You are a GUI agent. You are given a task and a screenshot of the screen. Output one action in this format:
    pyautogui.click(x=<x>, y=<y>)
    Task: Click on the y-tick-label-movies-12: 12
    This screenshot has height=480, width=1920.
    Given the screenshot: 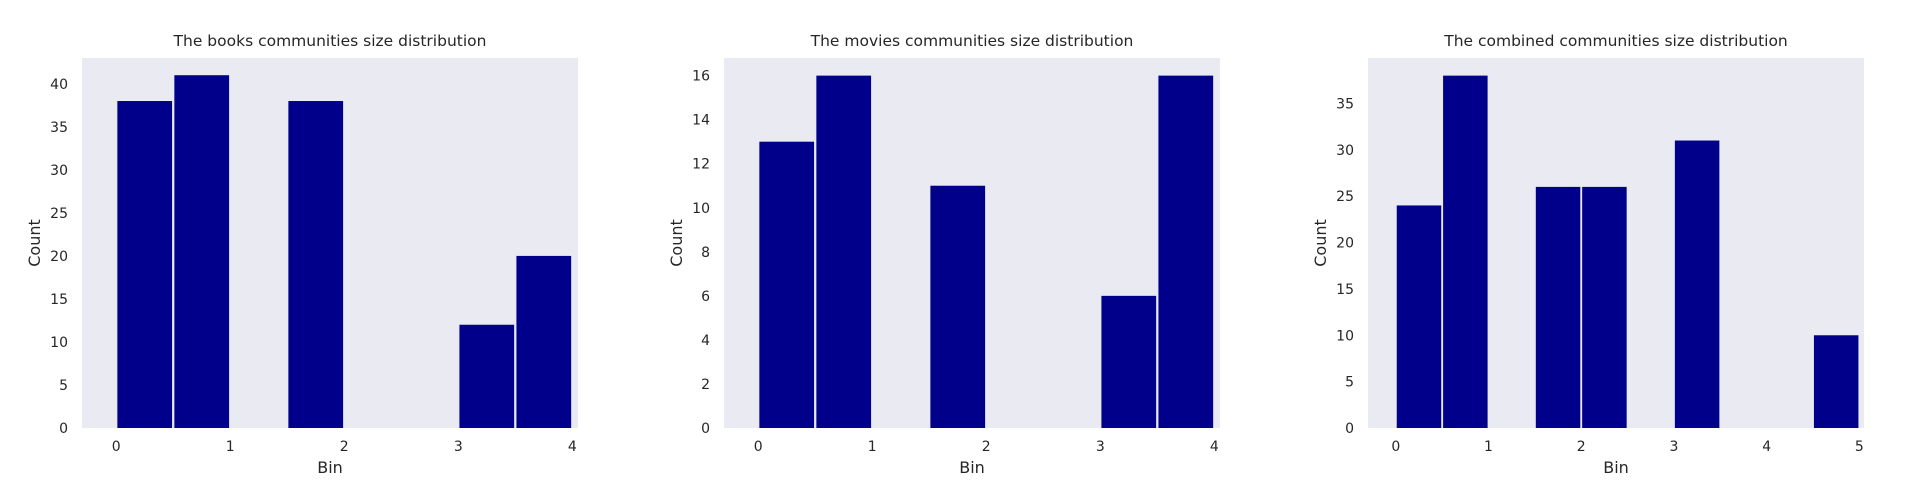 What is the action you would take?
    pyautogui.click(x=701, y=165)
    